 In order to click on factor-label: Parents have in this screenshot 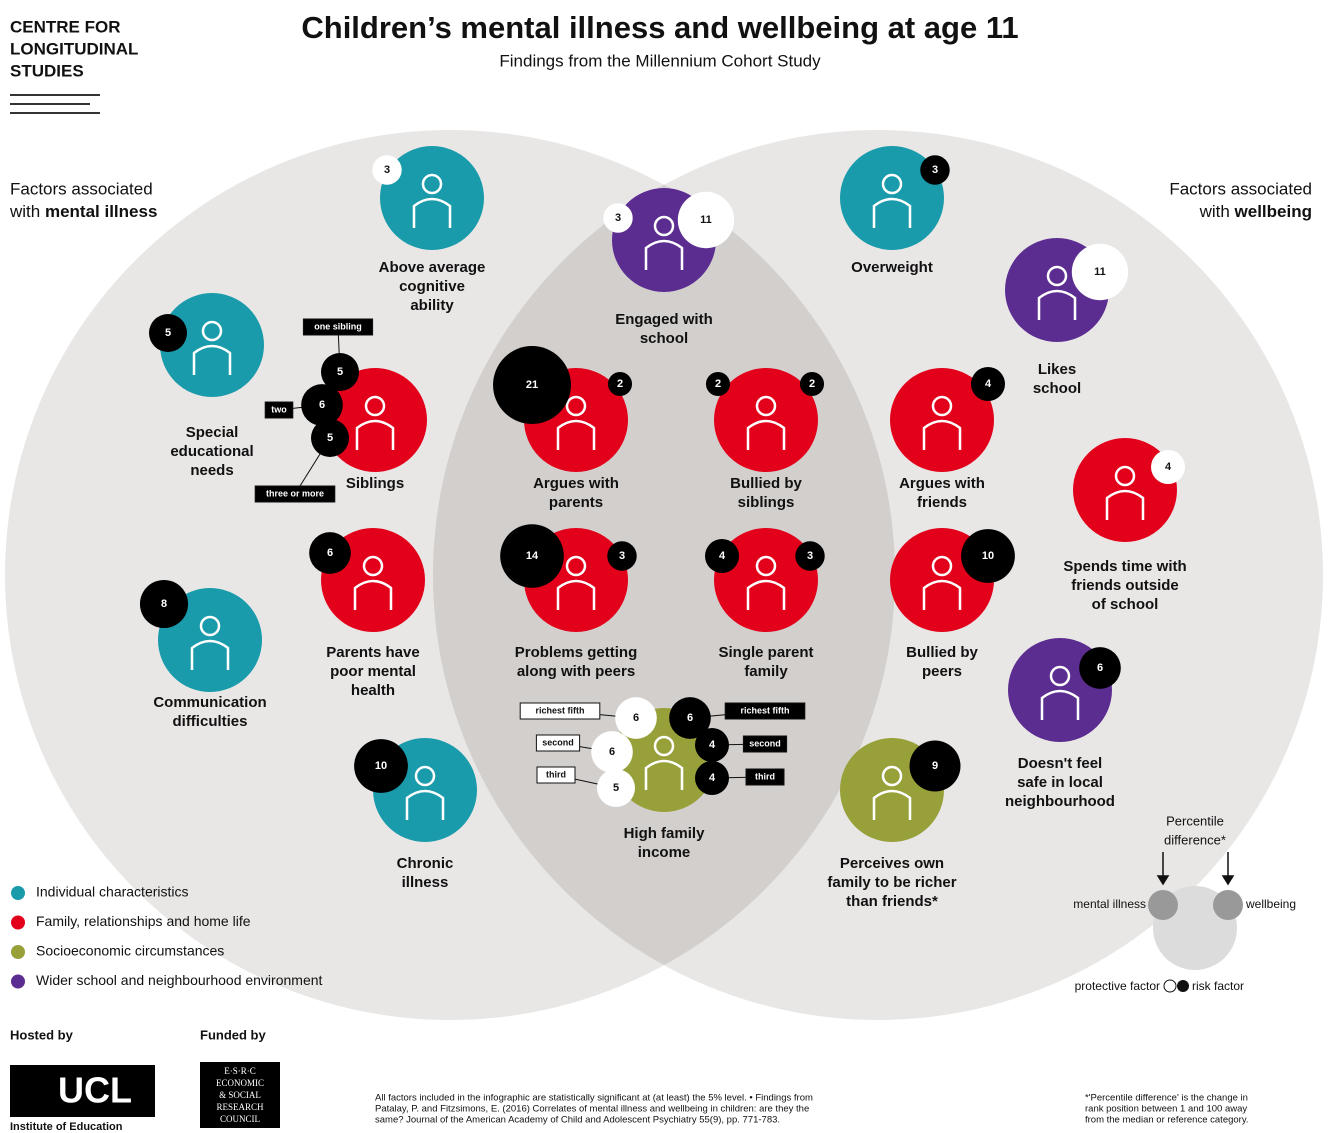, I will do `click(372, 652)`.